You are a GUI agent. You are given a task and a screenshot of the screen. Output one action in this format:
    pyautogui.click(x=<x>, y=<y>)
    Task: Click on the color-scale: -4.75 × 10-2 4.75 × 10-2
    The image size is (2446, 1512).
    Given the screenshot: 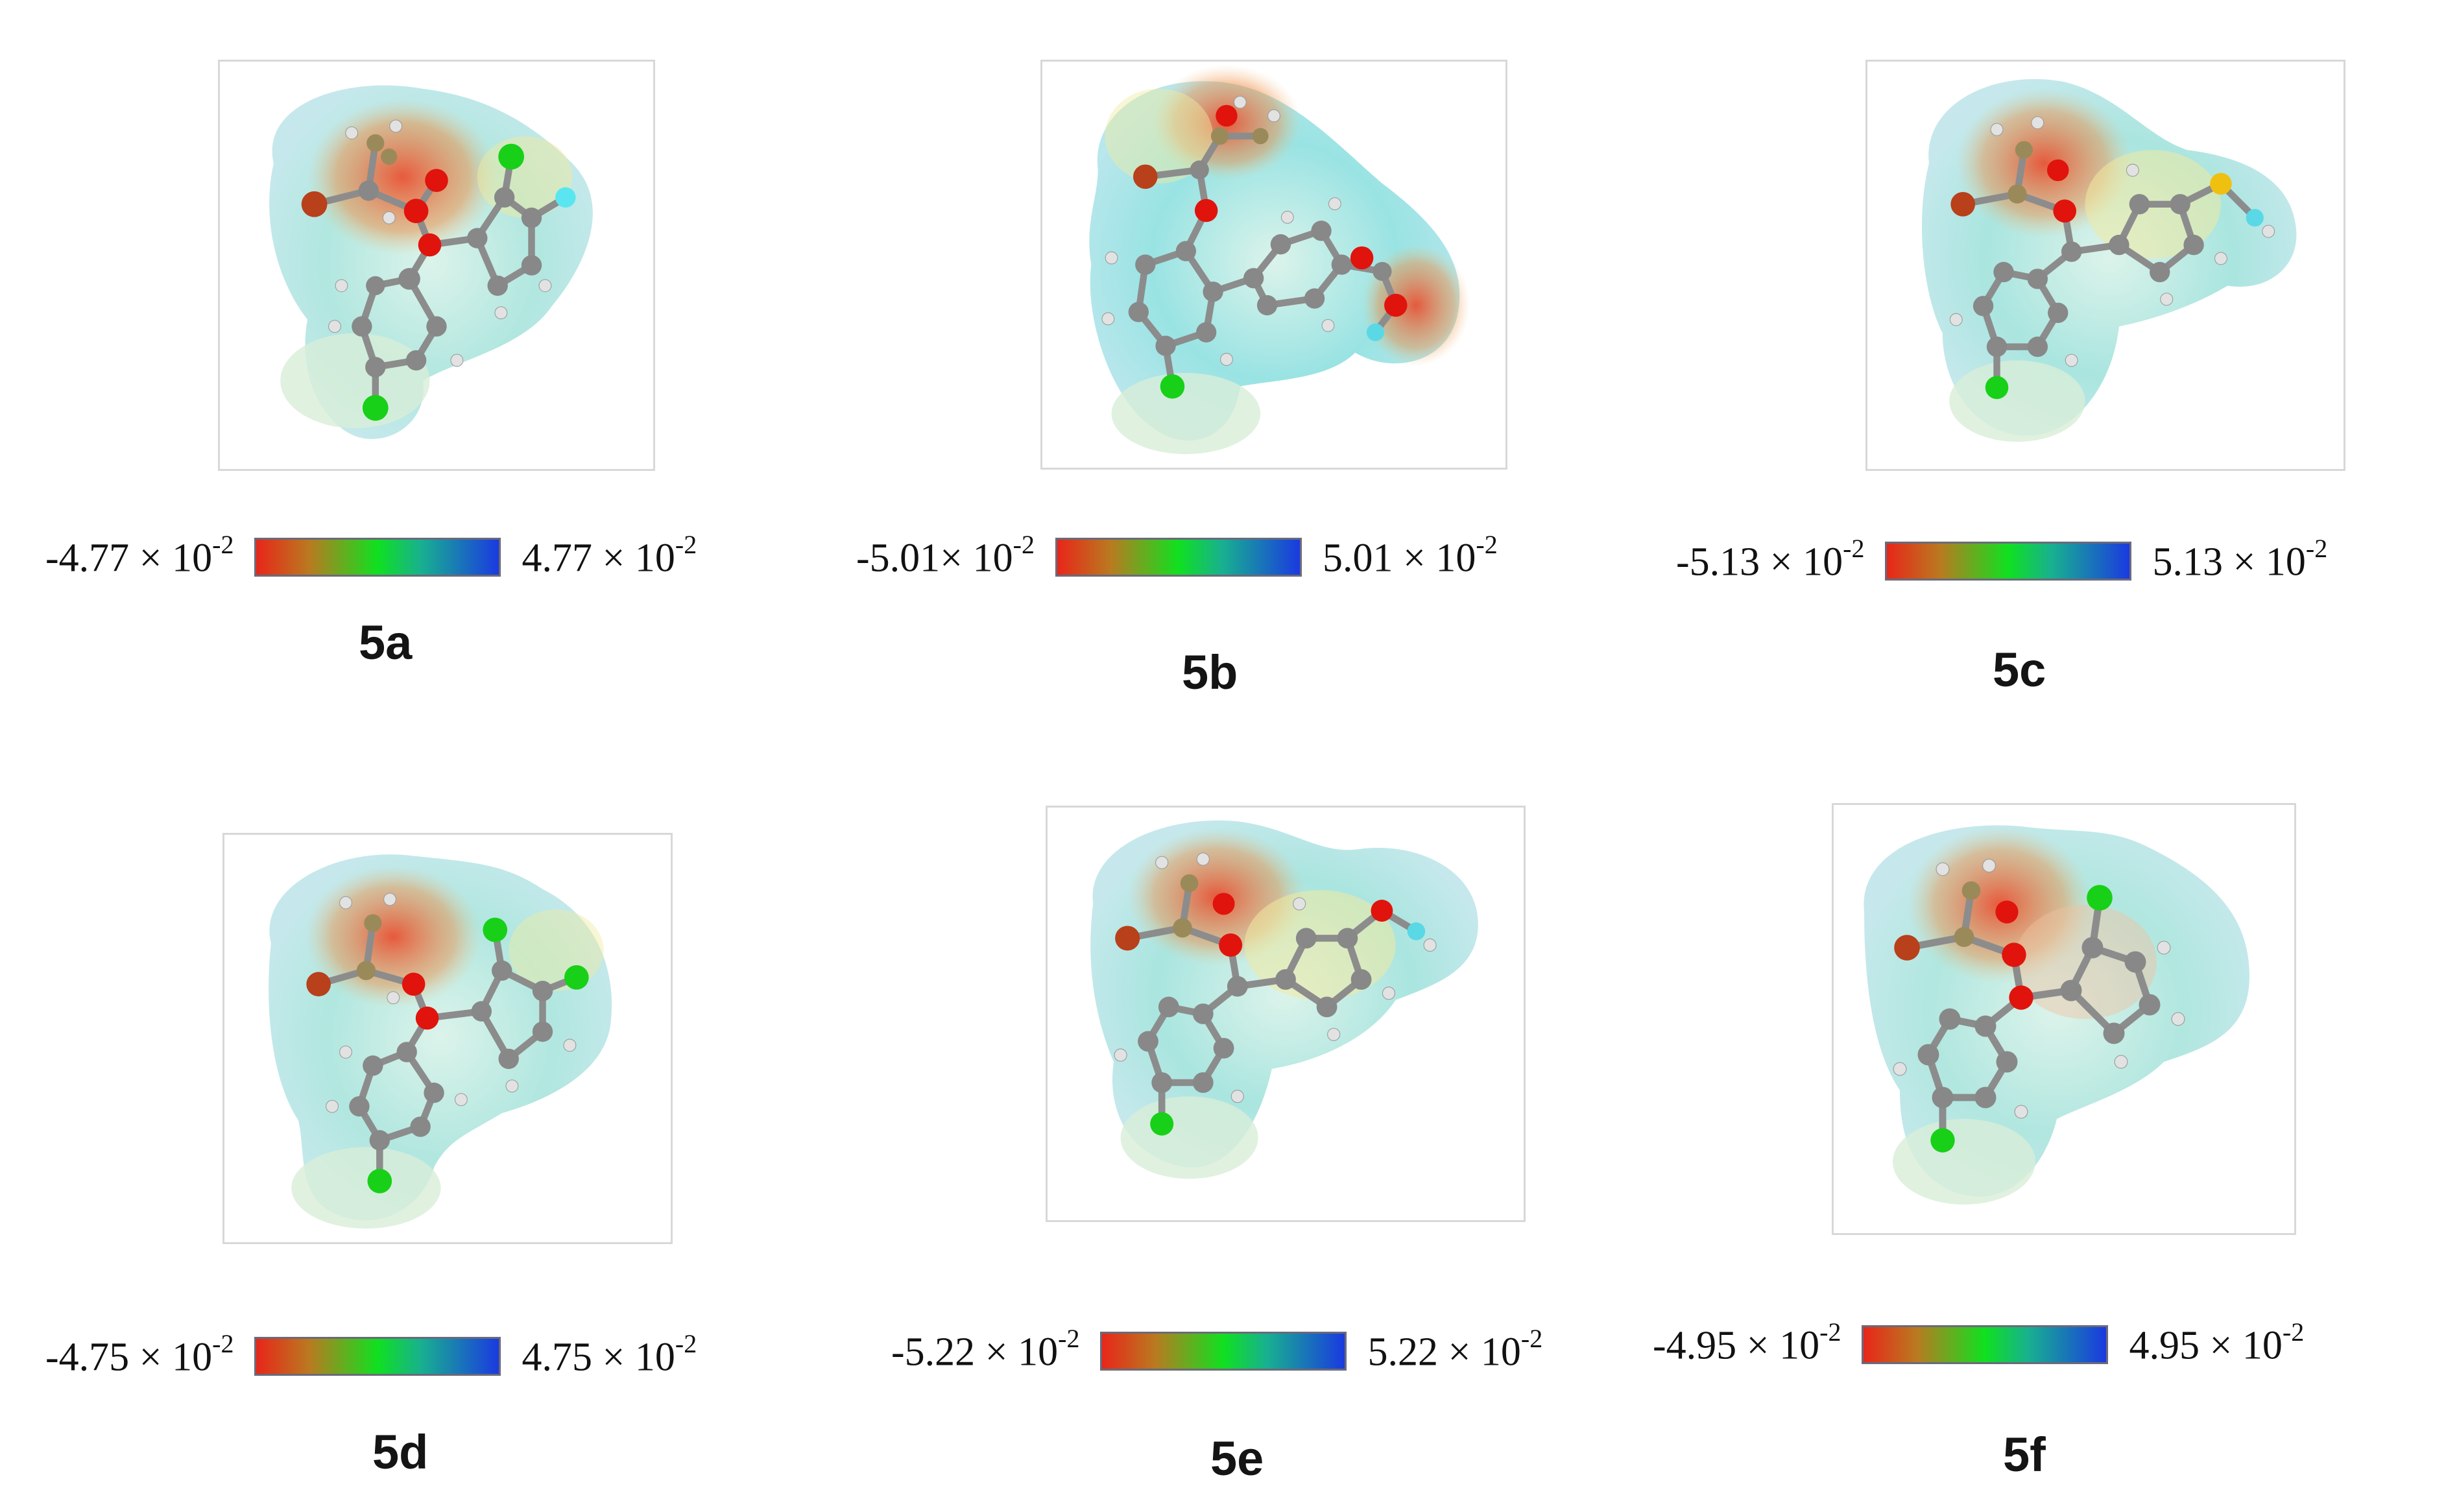 What is the action you would take?
    pyautogui.click(x=371, y=1355)
    